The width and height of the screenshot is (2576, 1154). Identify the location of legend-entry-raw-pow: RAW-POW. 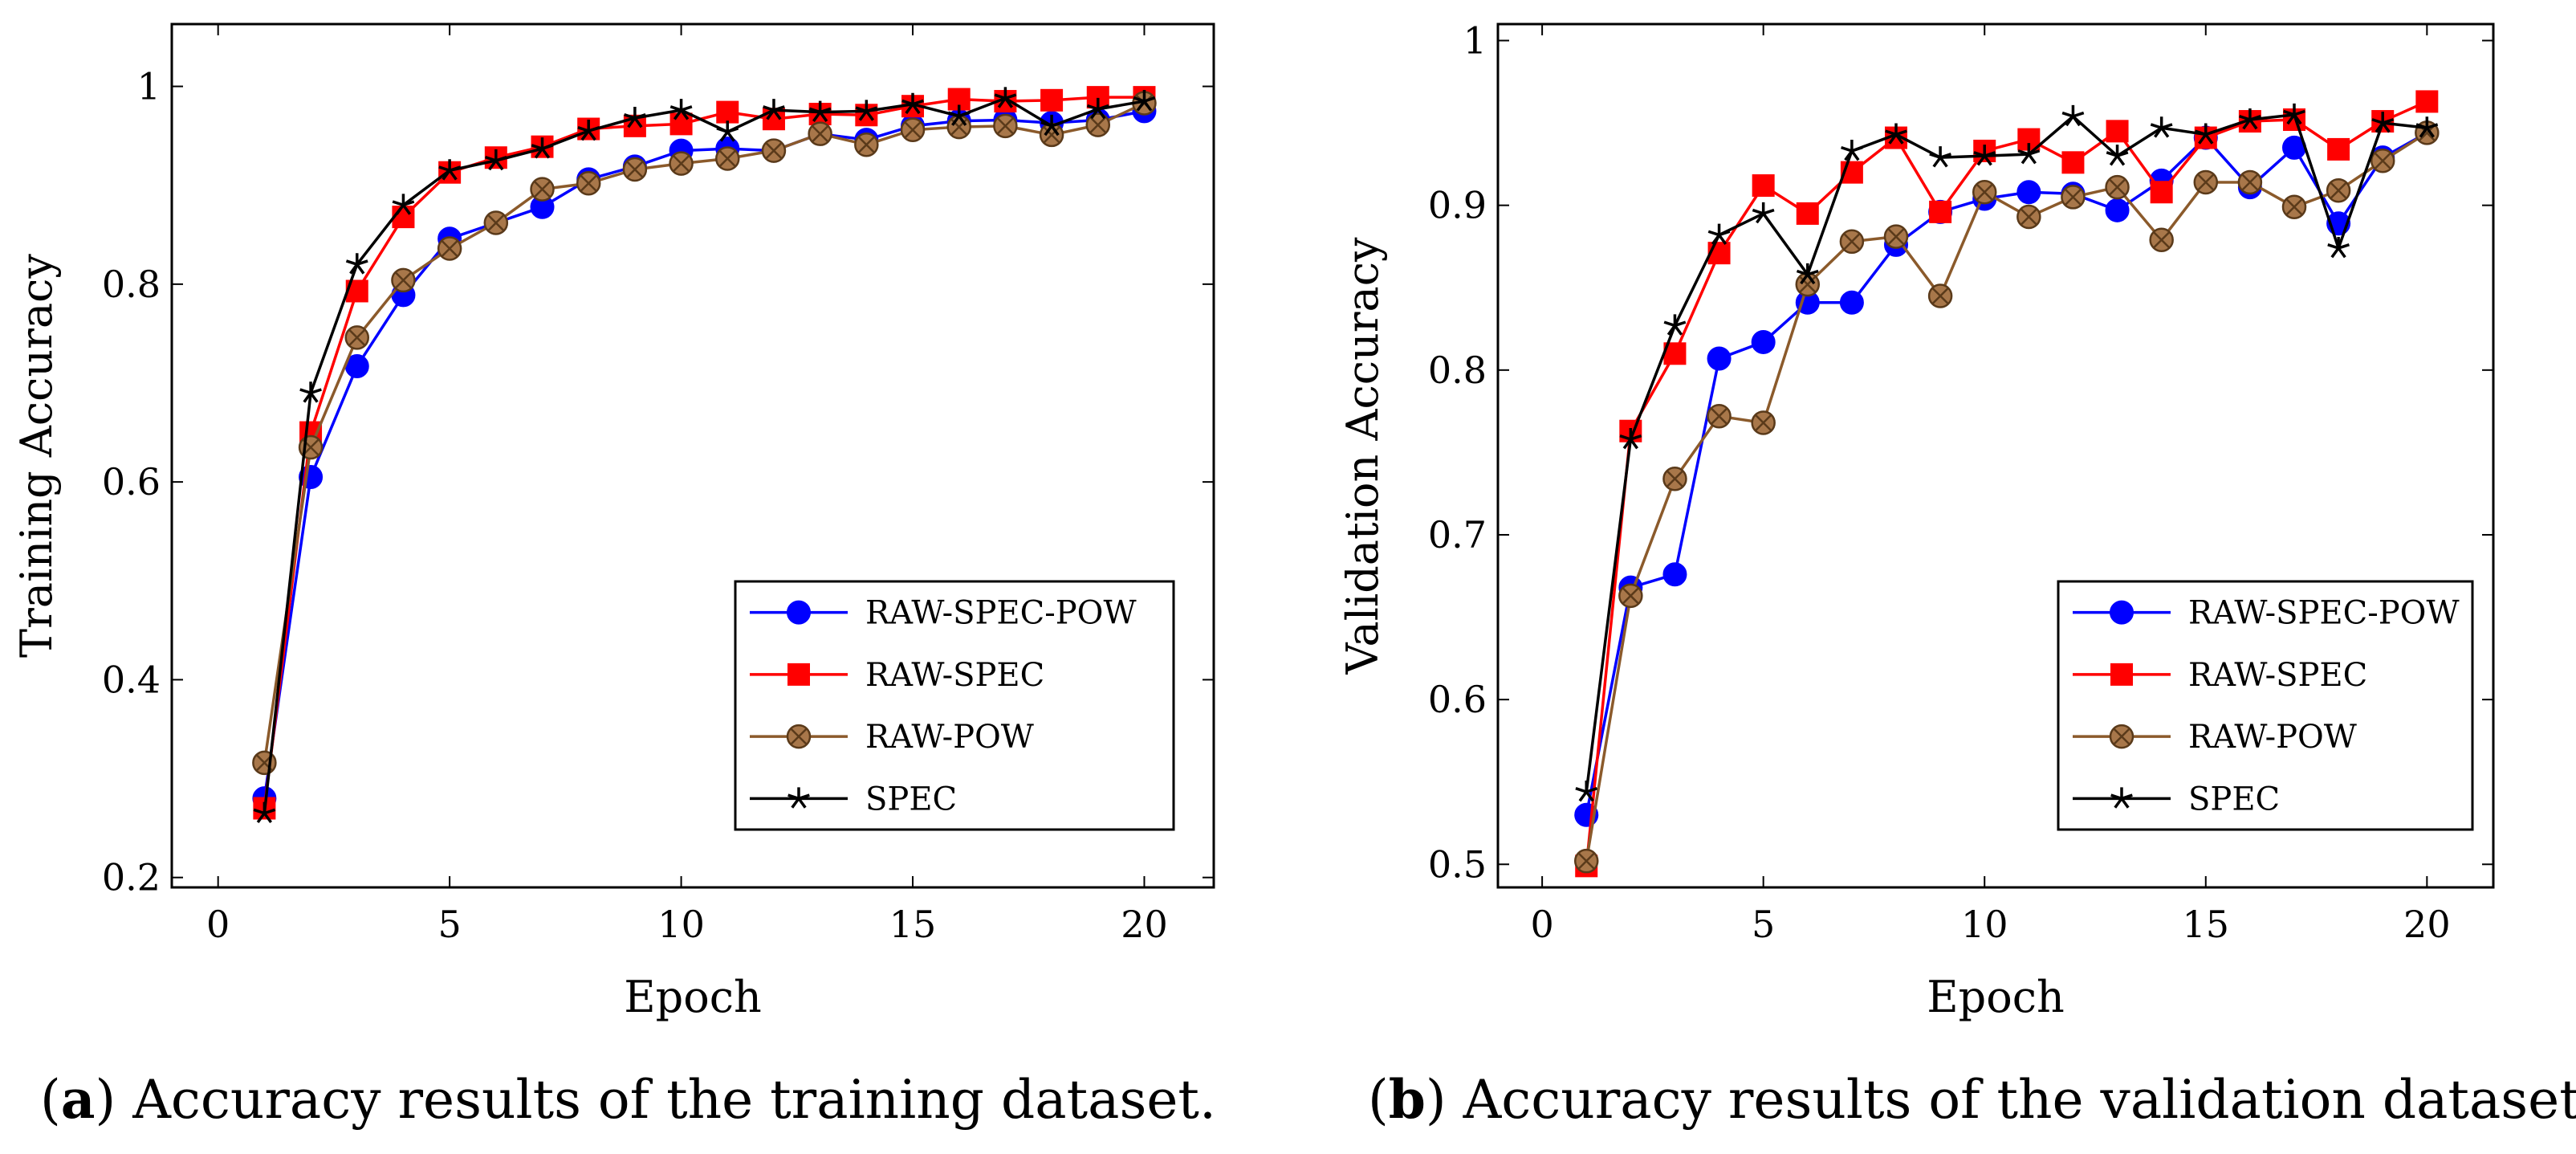
(892, 737).